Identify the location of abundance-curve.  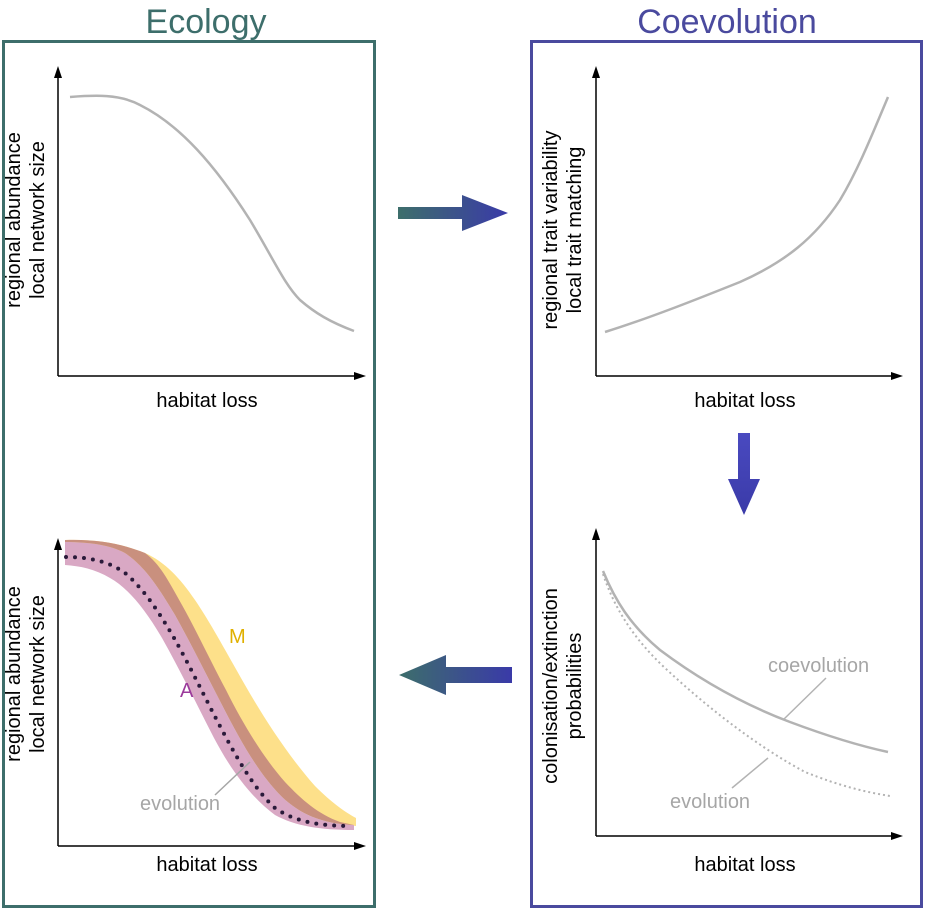
(212, 213).